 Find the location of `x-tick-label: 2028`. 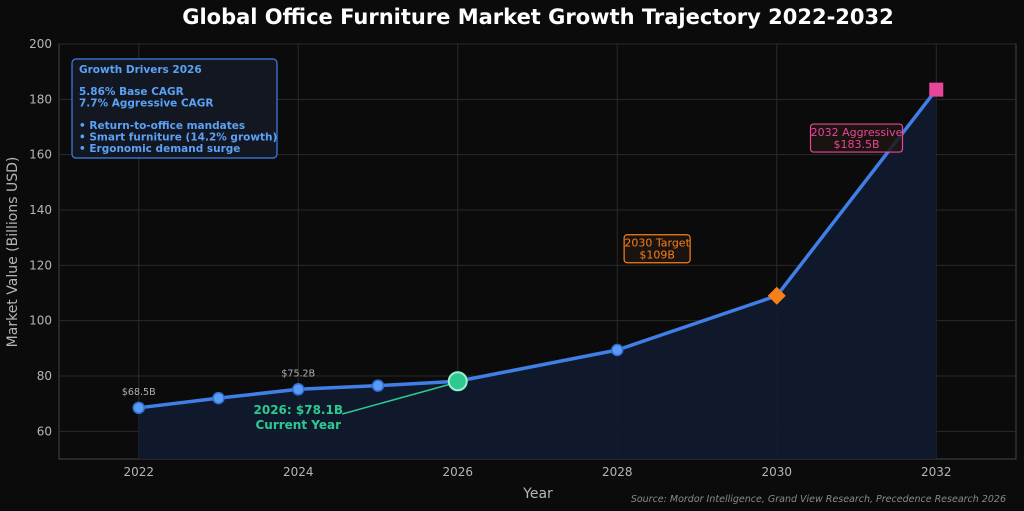

x-tick-label: 2028 is located at coordinates (617, 472).